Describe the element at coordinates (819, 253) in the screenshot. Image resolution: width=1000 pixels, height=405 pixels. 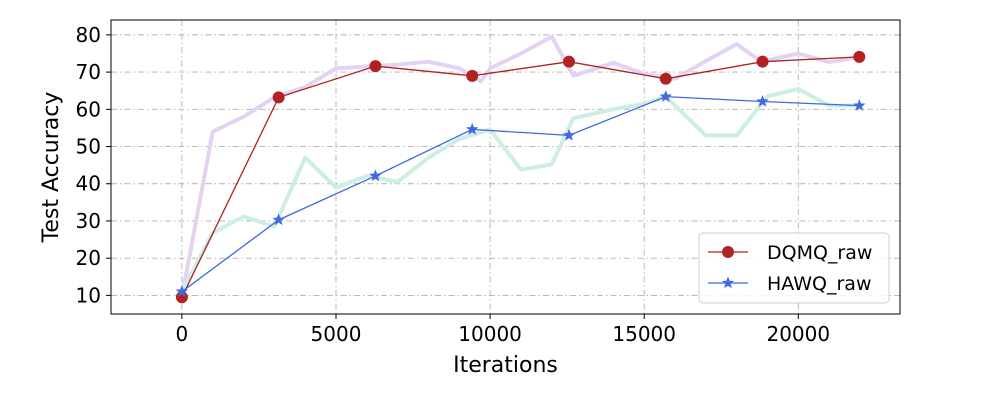
I see `legend-label-dqmq: DQMQ_raw` at that location.